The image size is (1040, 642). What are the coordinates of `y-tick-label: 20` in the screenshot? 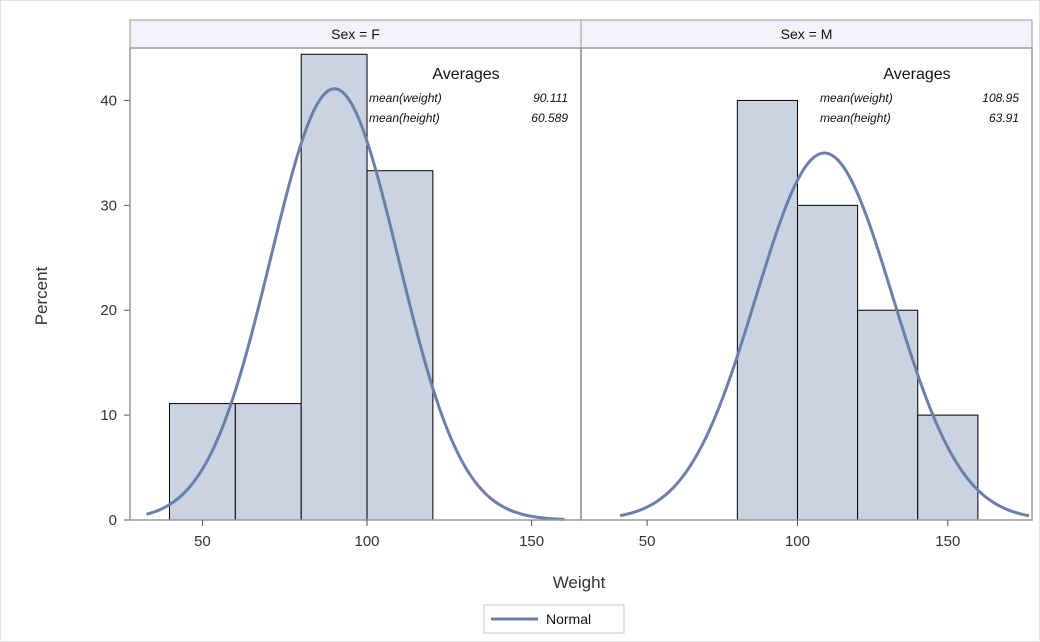 It's located at (108, 310).